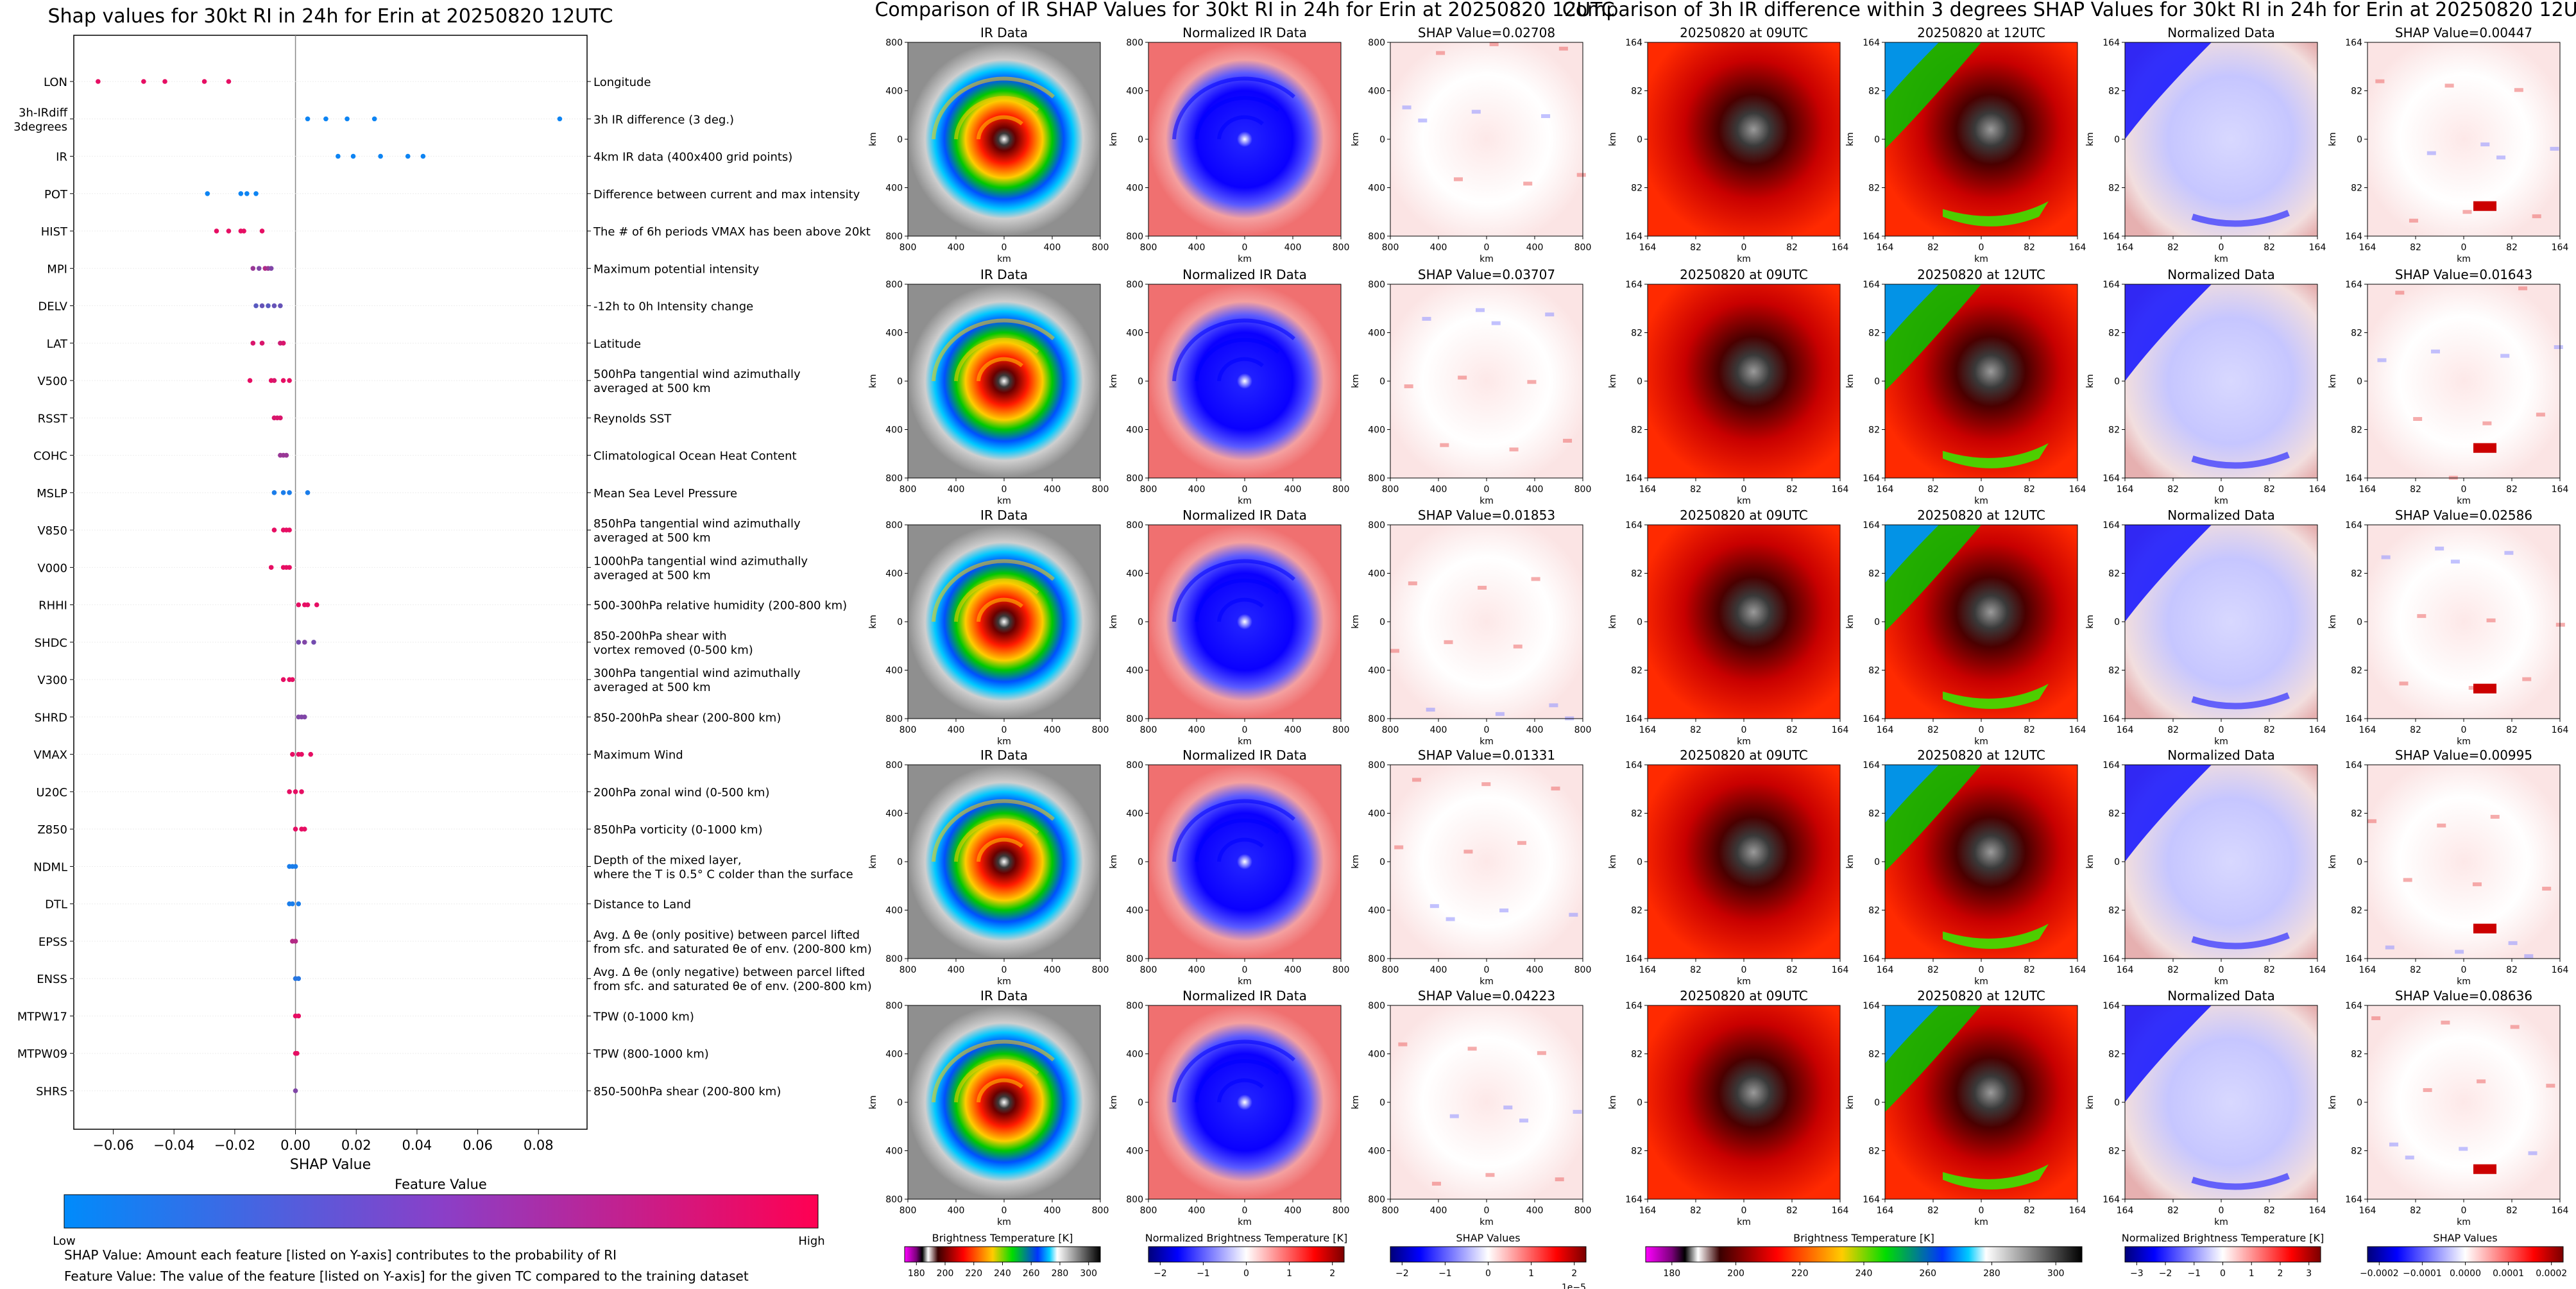 This screenshot has height=1289, width=2576. I want to click on panel-title: Normalized Data, so click(2221, 996).